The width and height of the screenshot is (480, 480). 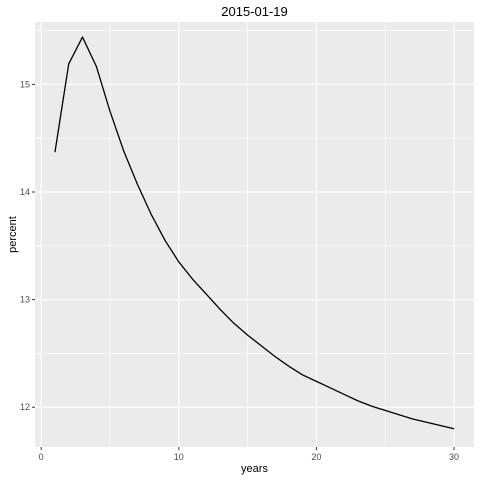 I want to click on x-axis-title: years, so click(x=254, y=469).